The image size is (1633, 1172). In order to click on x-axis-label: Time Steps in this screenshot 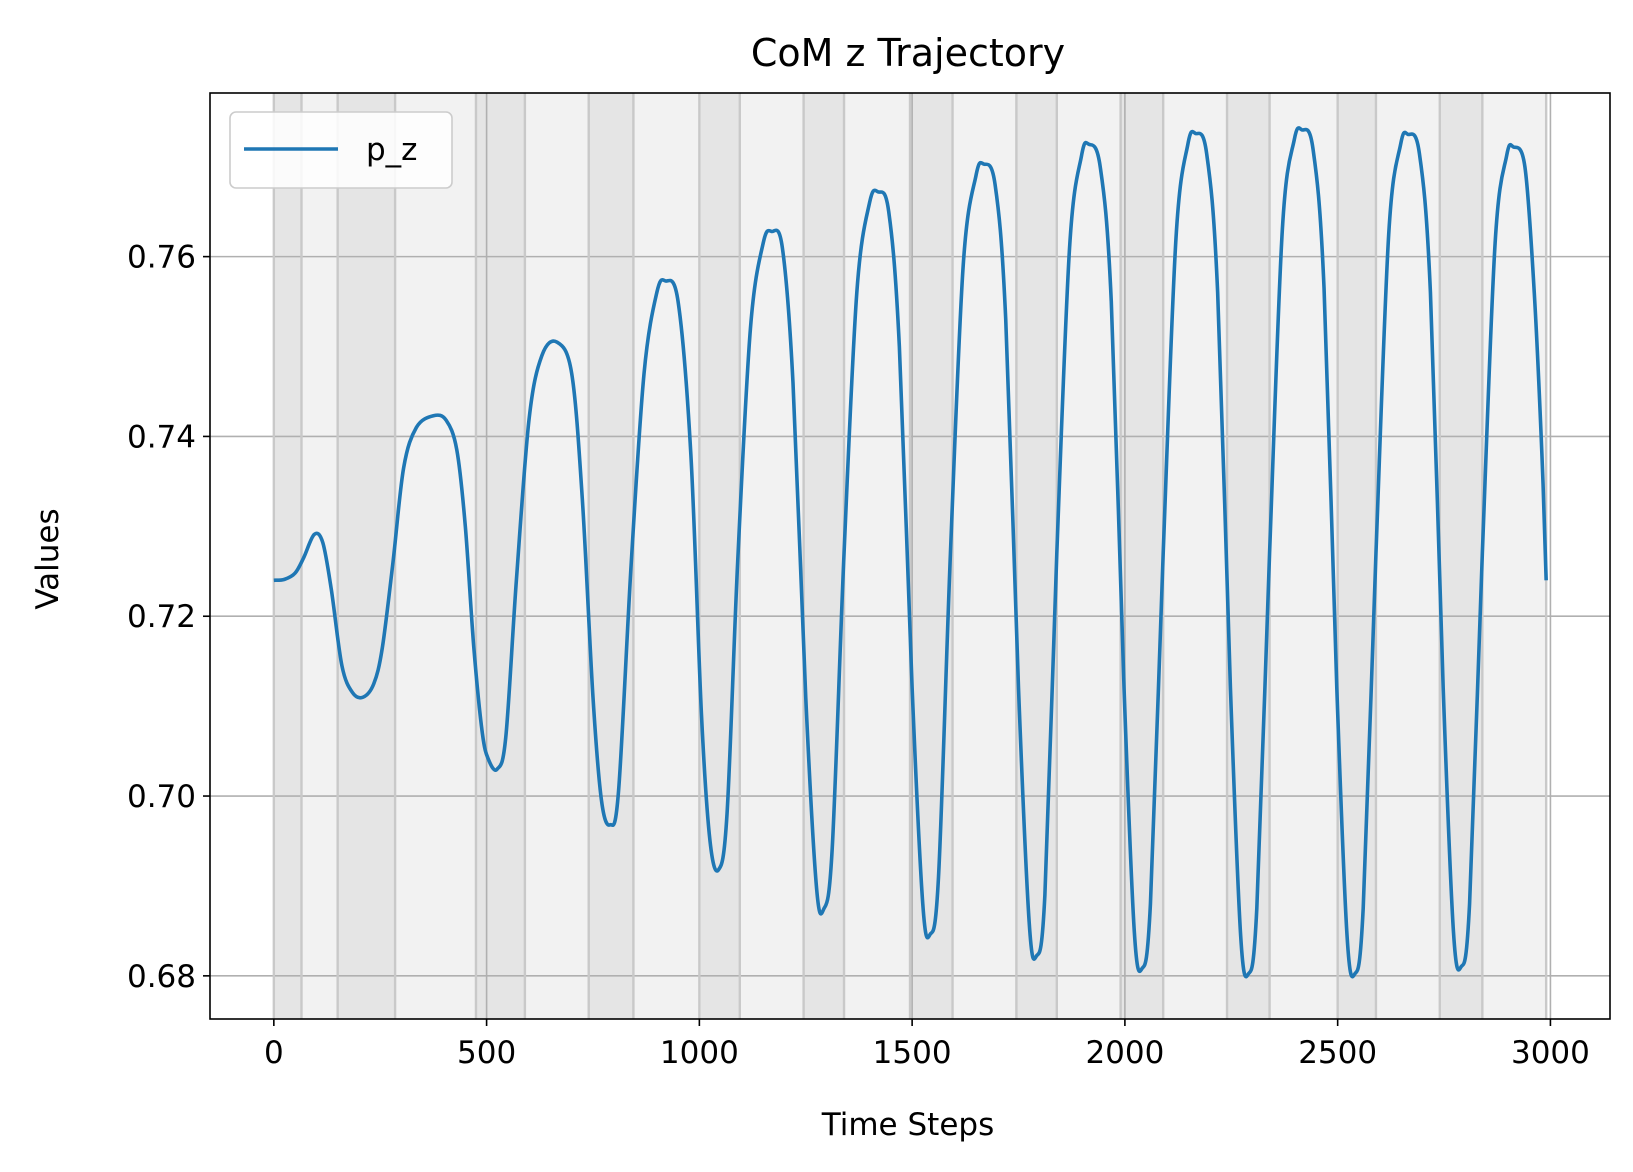, I will do `click(907, 1125)`.